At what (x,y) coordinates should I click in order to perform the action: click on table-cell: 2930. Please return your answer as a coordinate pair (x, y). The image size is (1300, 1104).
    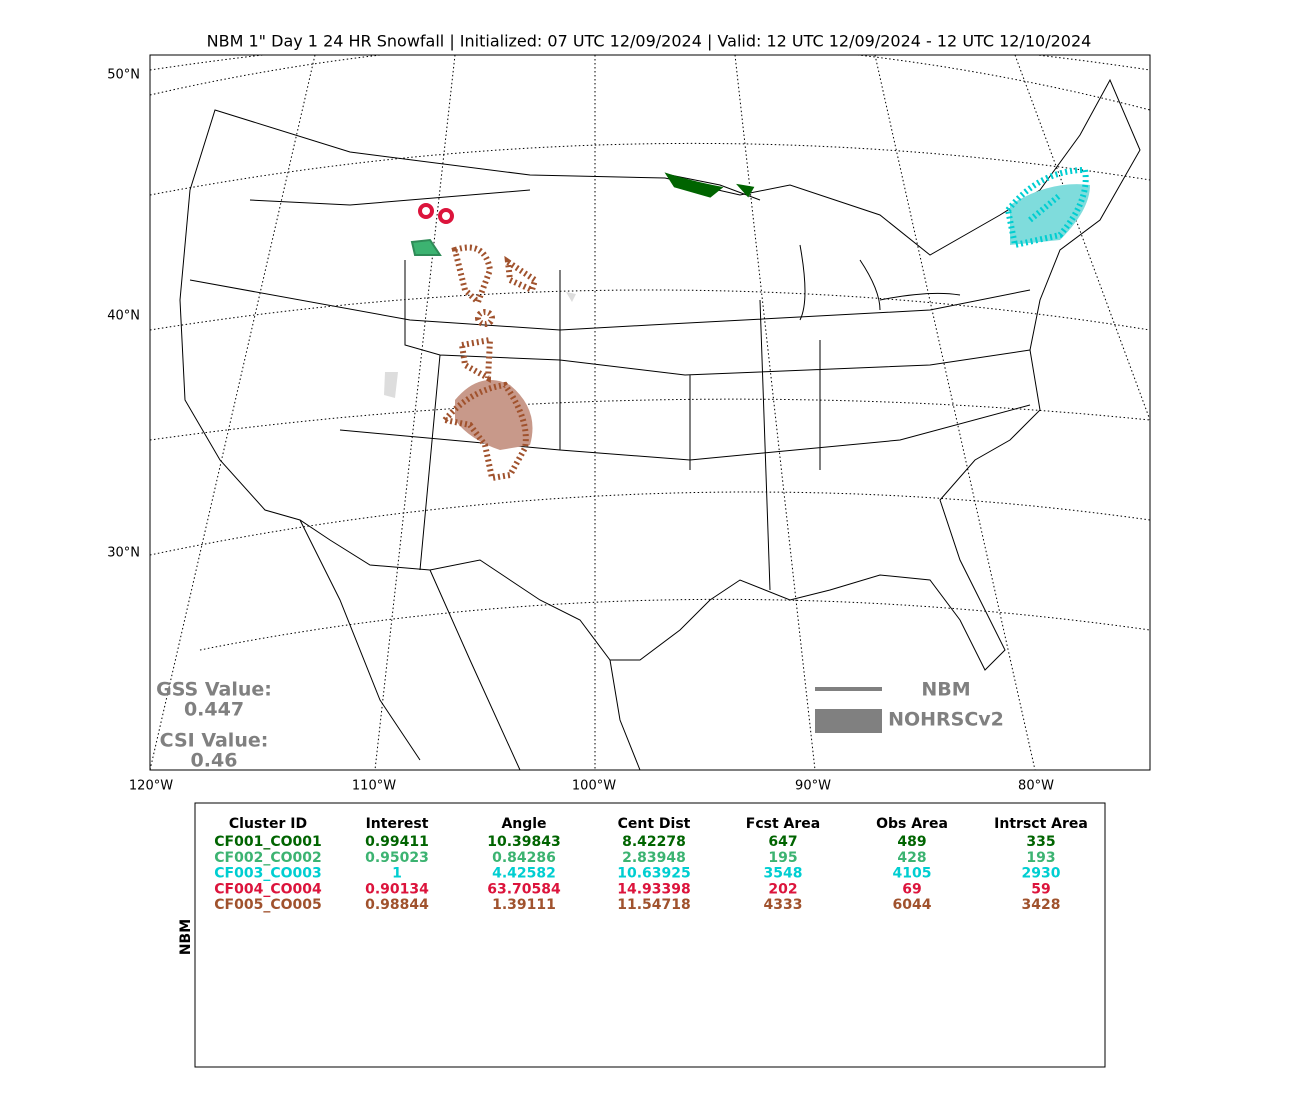
    Looking at the image, I should click on (1041, 874).